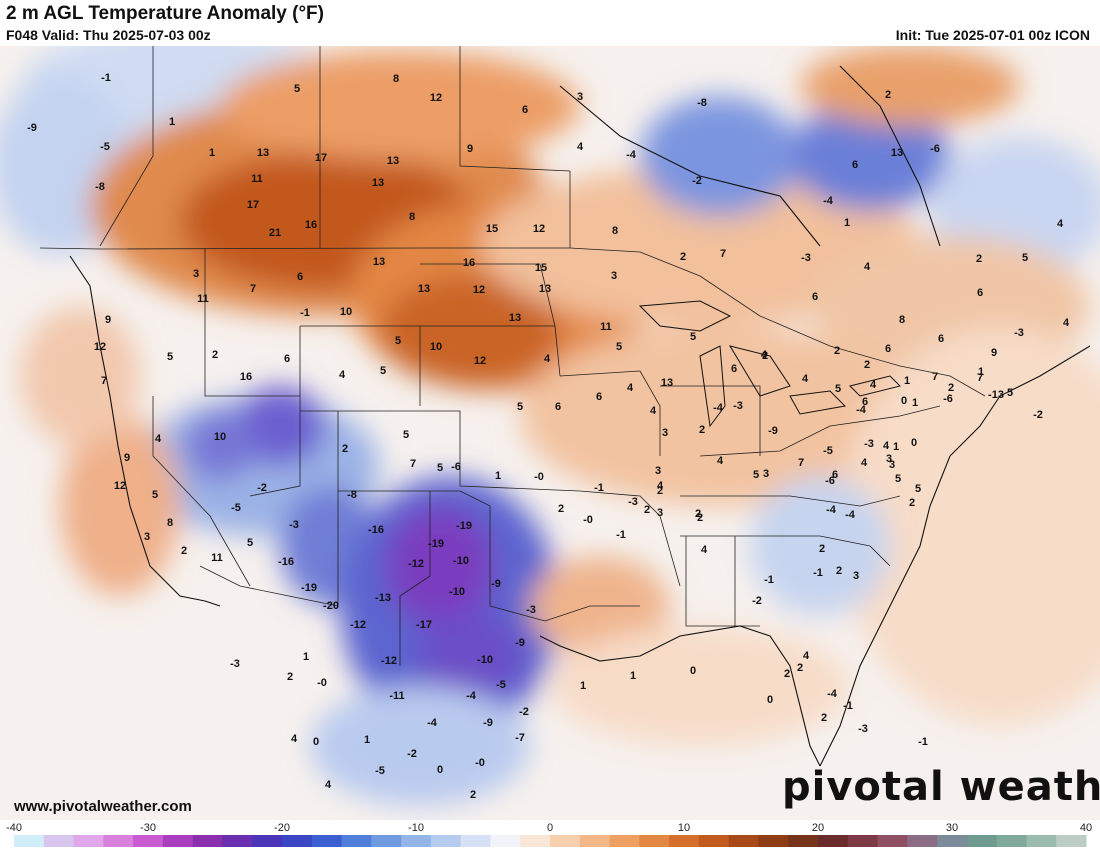 The width and height of the screenshot is (1100, 850). I want to click on anomaly-value-label: -13, so click(383, 598).